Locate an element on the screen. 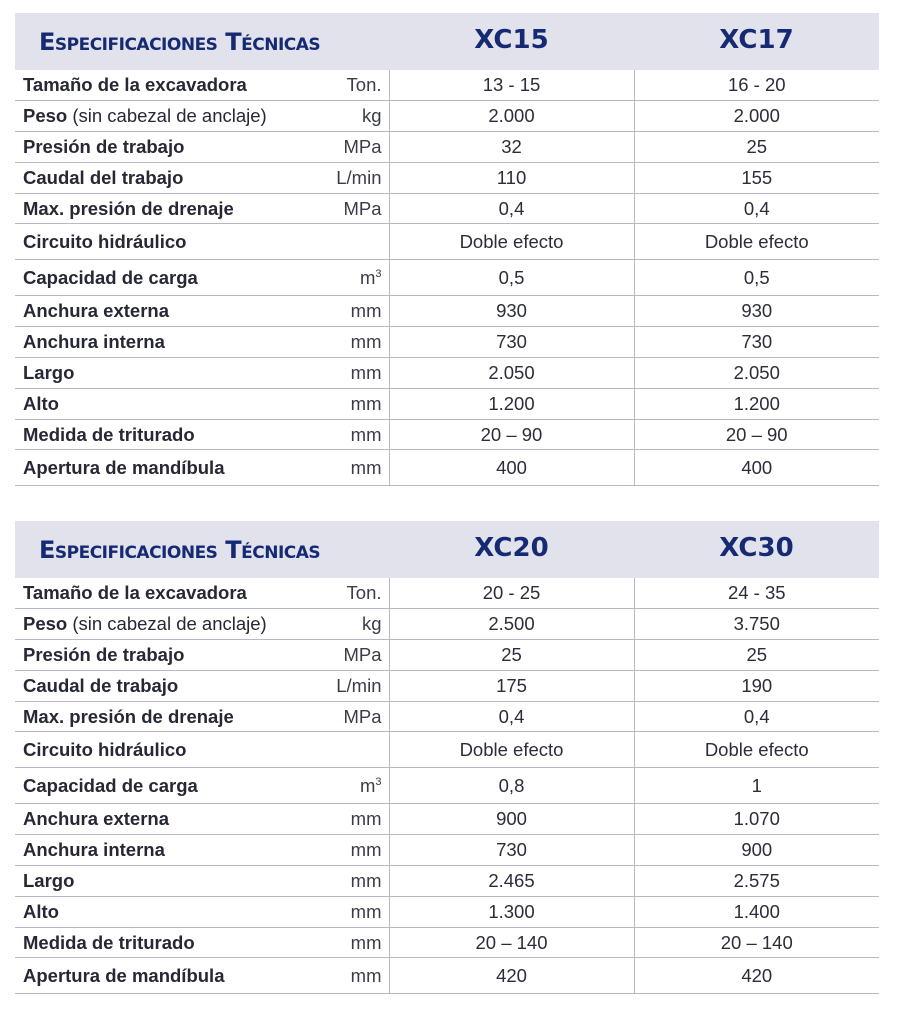 The image size is (898, 1024). spec-value: 20 – 140 is located at coordinates (512, 943).